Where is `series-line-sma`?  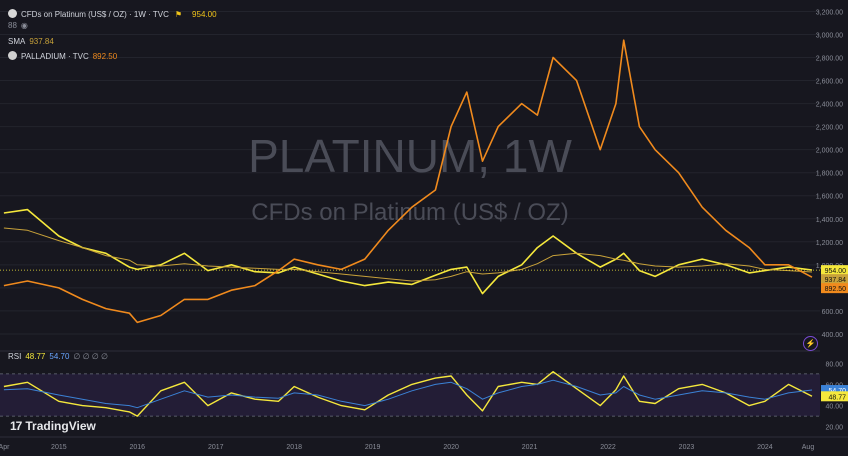 series-line-sma is located at coordinates (408, 254).